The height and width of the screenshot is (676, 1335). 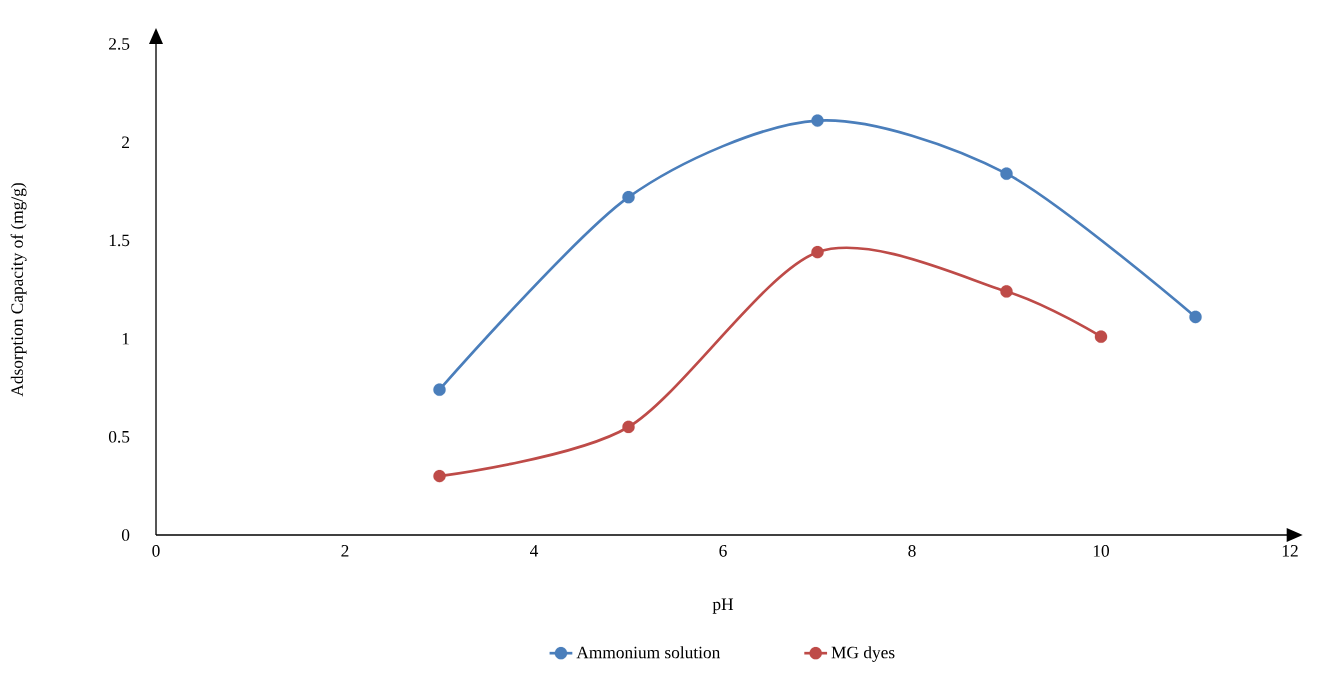 What do you see at coordinates (863, 654) in the screenshot?
I see `legend-label: MG dyes` at bounding box center [863, 654].